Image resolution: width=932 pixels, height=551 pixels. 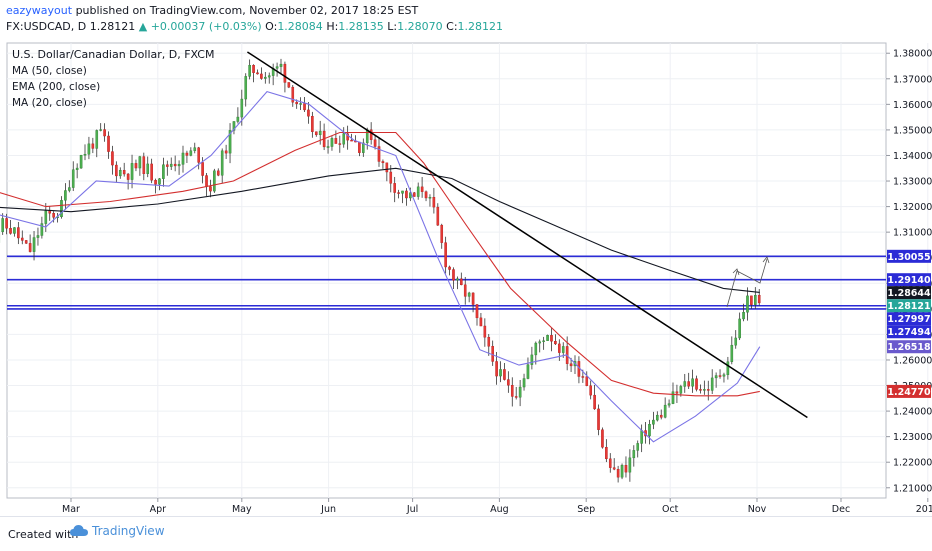 What do you see at coordinates (113, 54) in the screenshot?
I see `chart-title: U.S. Dollar/Canadian Dollar, D, FXCM` at bounding box center [113, 54].